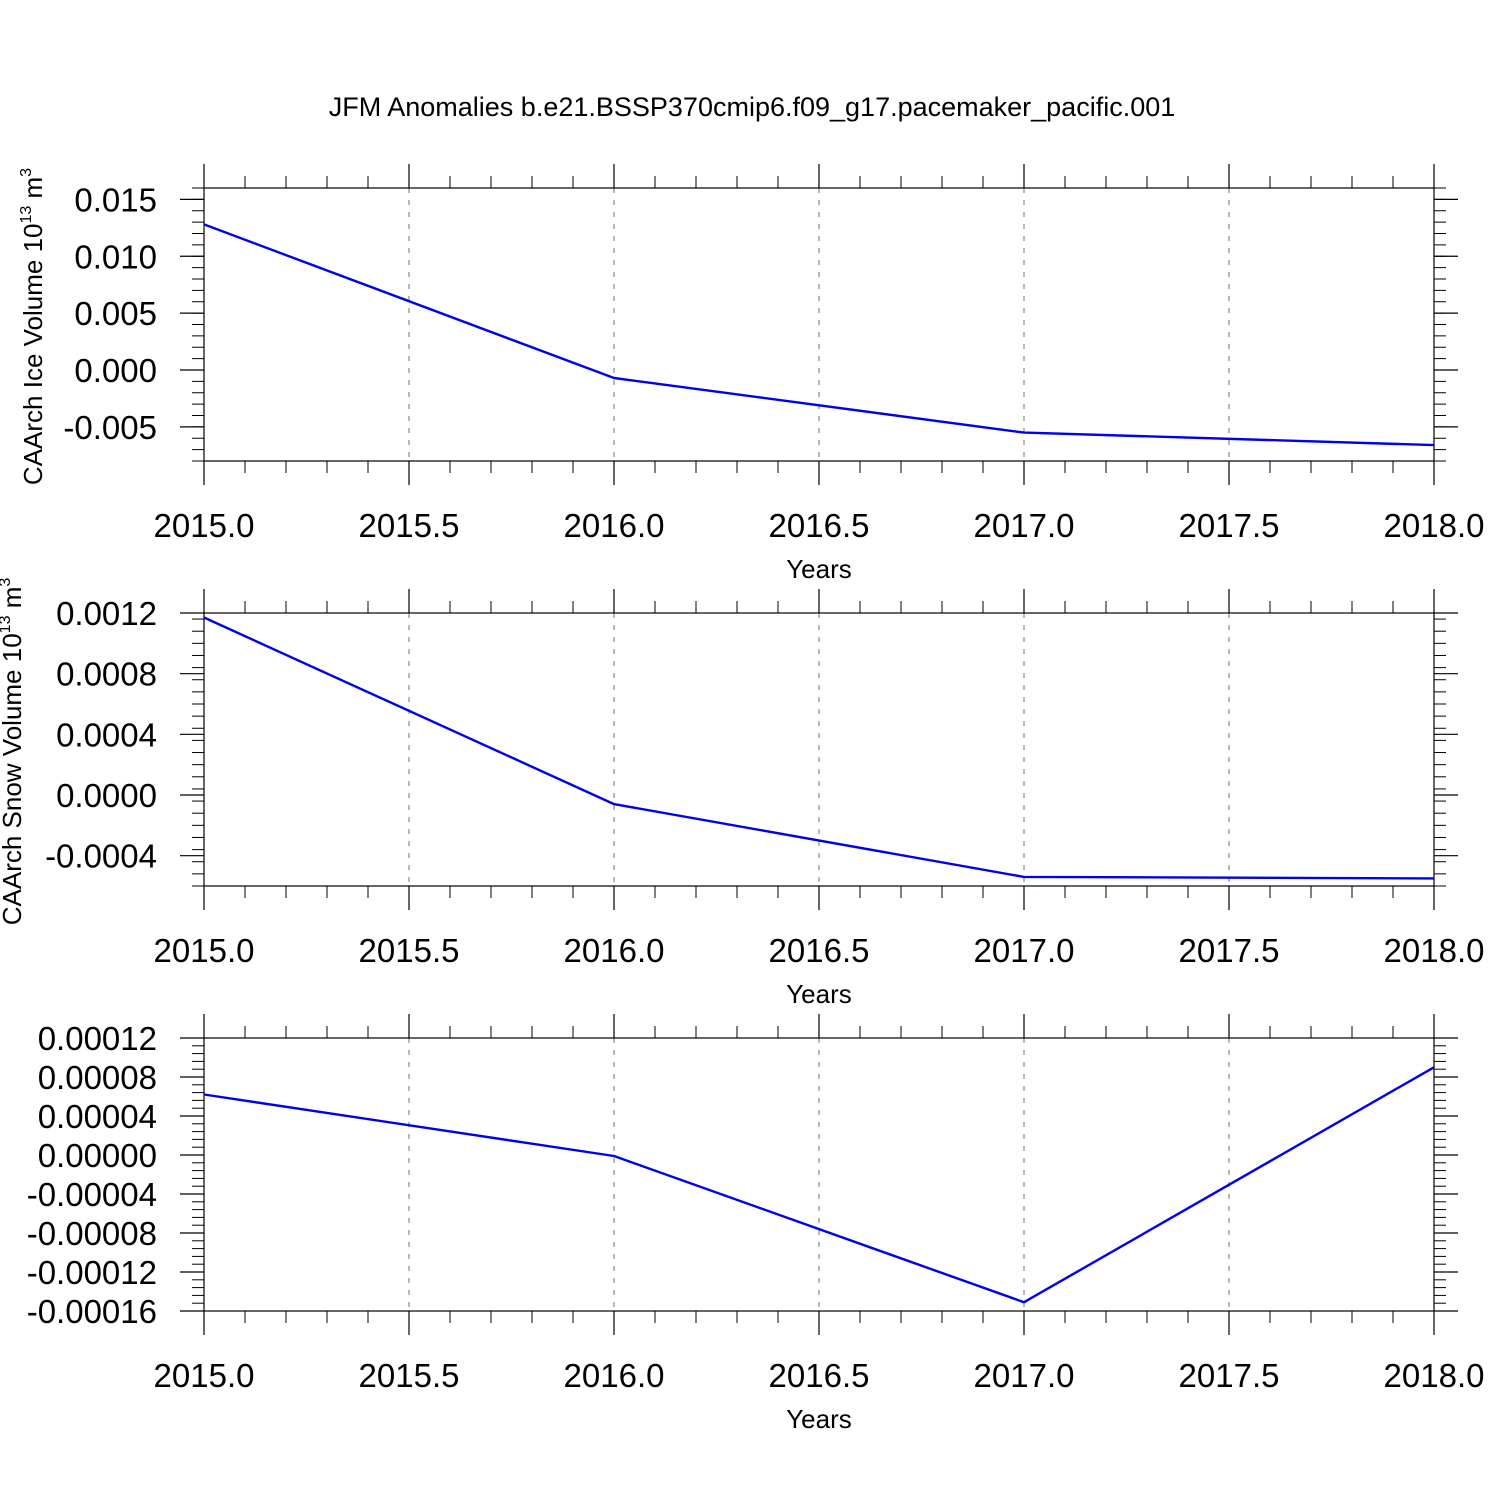 This screenshot has height=1500, width=1500. Describe the element at coordinates (101, 856) in the screenshot. I see `y-tick-label: -0.0004` at that location.